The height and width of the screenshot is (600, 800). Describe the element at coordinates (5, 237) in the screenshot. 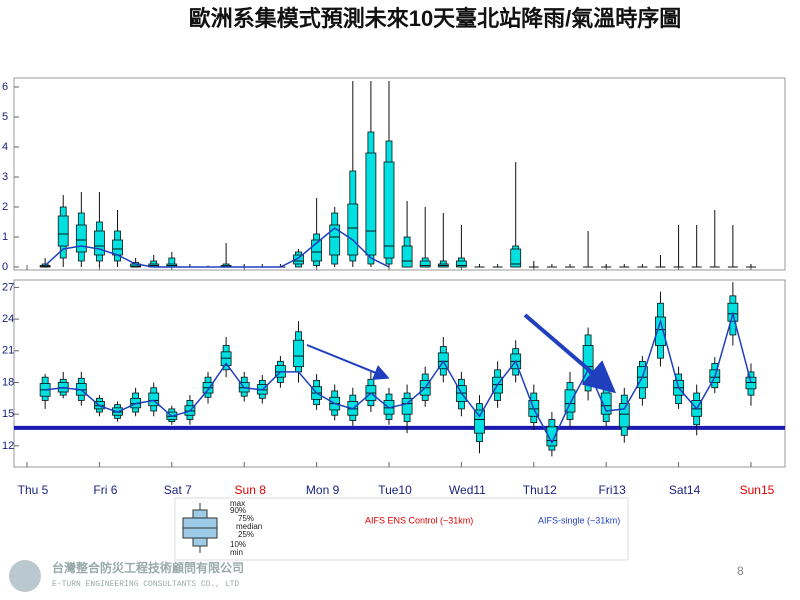

I see `y-tick-label: 1` at that location.